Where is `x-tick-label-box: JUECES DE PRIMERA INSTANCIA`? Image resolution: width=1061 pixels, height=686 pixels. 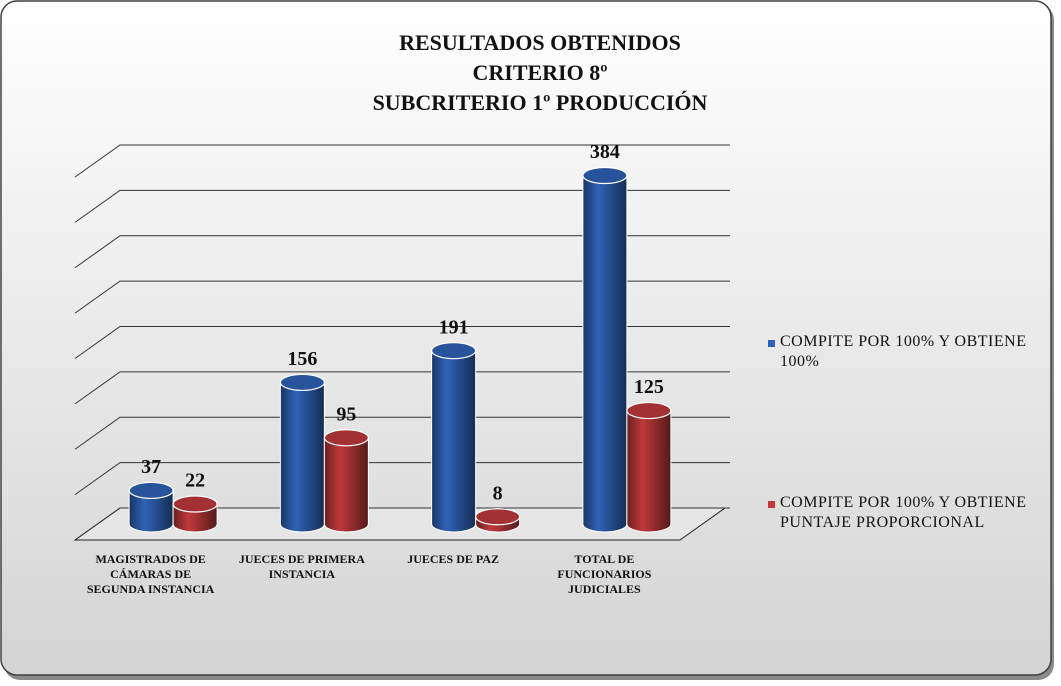
x-tick-label-box: JUECES DE PRIMERA INSTANCIA is located at coordinates (301, 566).